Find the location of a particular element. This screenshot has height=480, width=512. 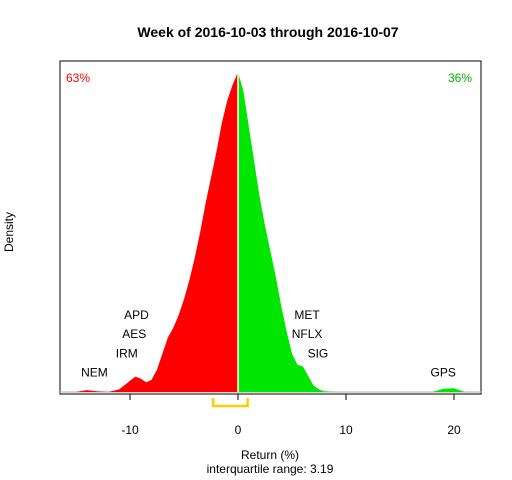

ticker-label: GPS is located at coordinates (443, 373).